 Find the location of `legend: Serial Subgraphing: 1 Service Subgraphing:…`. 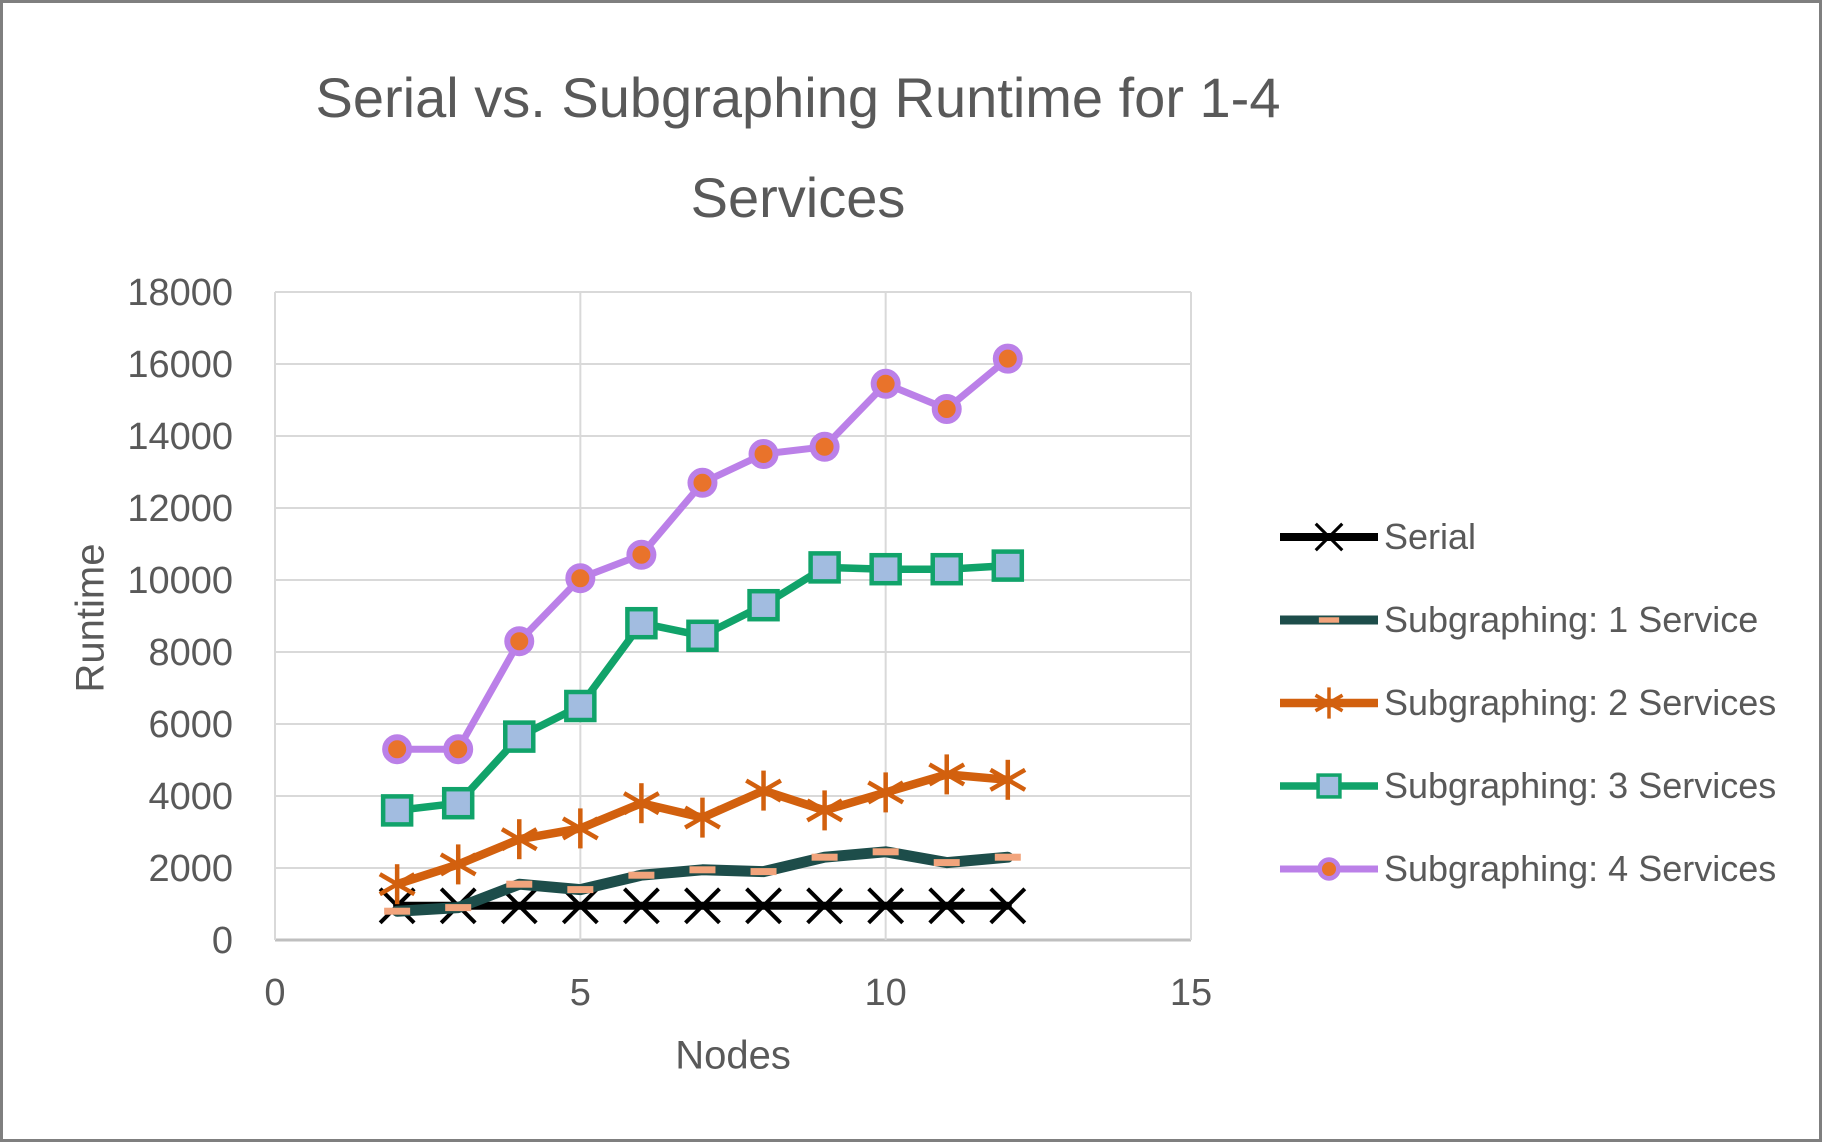

legend: Serial Subgraphing: 1 Service Subgraphing:… is located at coordinates (1528, 702).